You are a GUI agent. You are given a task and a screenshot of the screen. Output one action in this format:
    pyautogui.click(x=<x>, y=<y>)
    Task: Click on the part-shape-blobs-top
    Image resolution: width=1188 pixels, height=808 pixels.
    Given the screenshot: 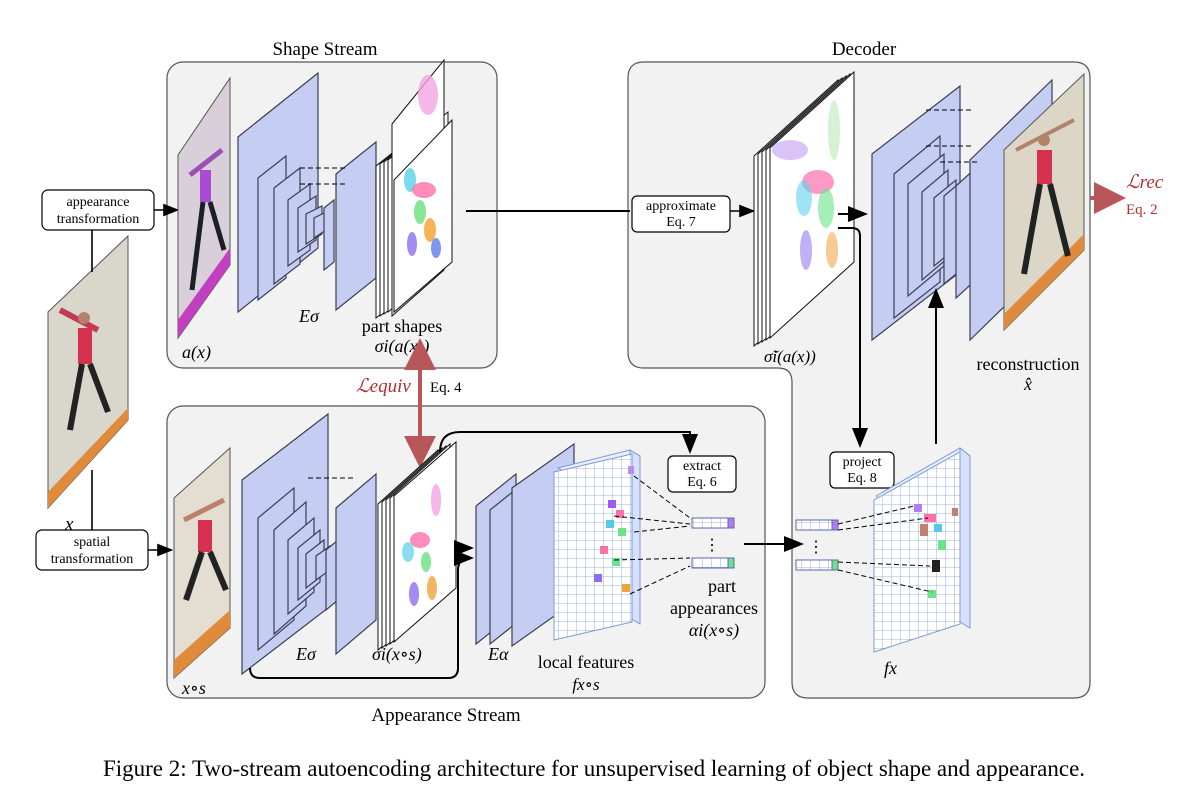 What is the action you would take?
    pyautogui.click(x=422, y=166)
    